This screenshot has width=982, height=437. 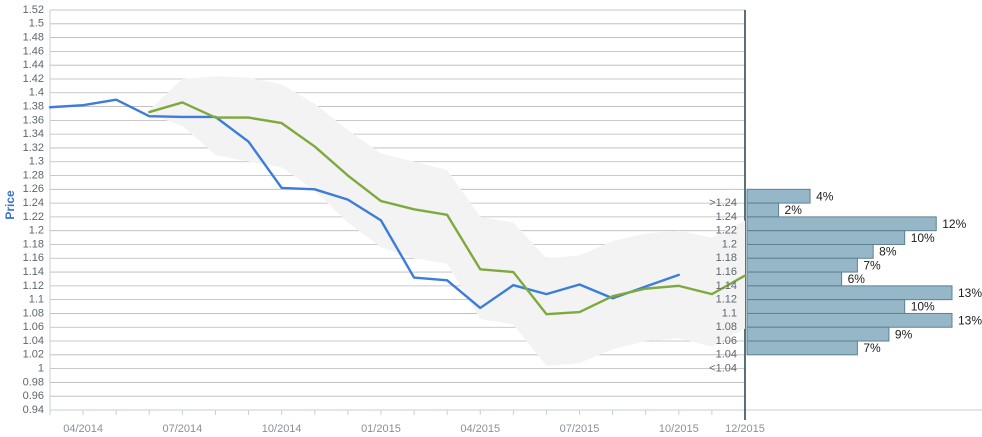 What do you see at coordinates (33, 51) in the screenshot?
I see `y-axis-tick-label: 1.46` at bounding box center [33, 51].